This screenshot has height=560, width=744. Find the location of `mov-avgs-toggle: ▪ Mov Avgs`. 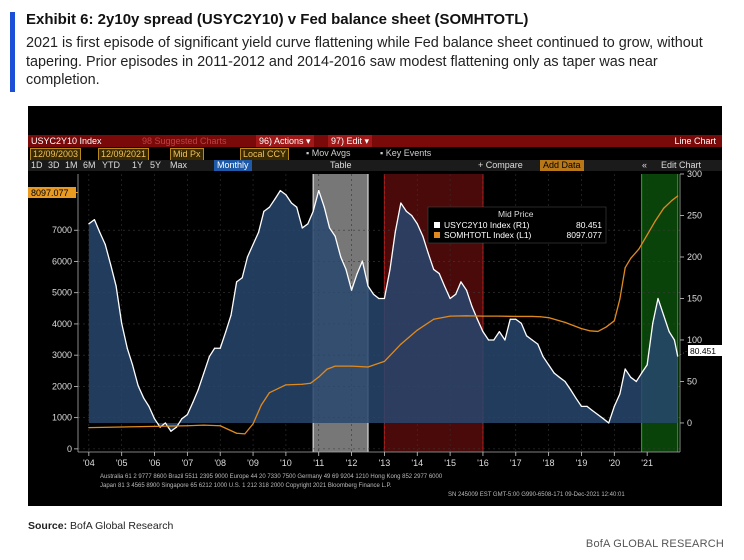

mov-avgs-toggle: ▪ Mov Avgs is located at coordinates (328, 153).